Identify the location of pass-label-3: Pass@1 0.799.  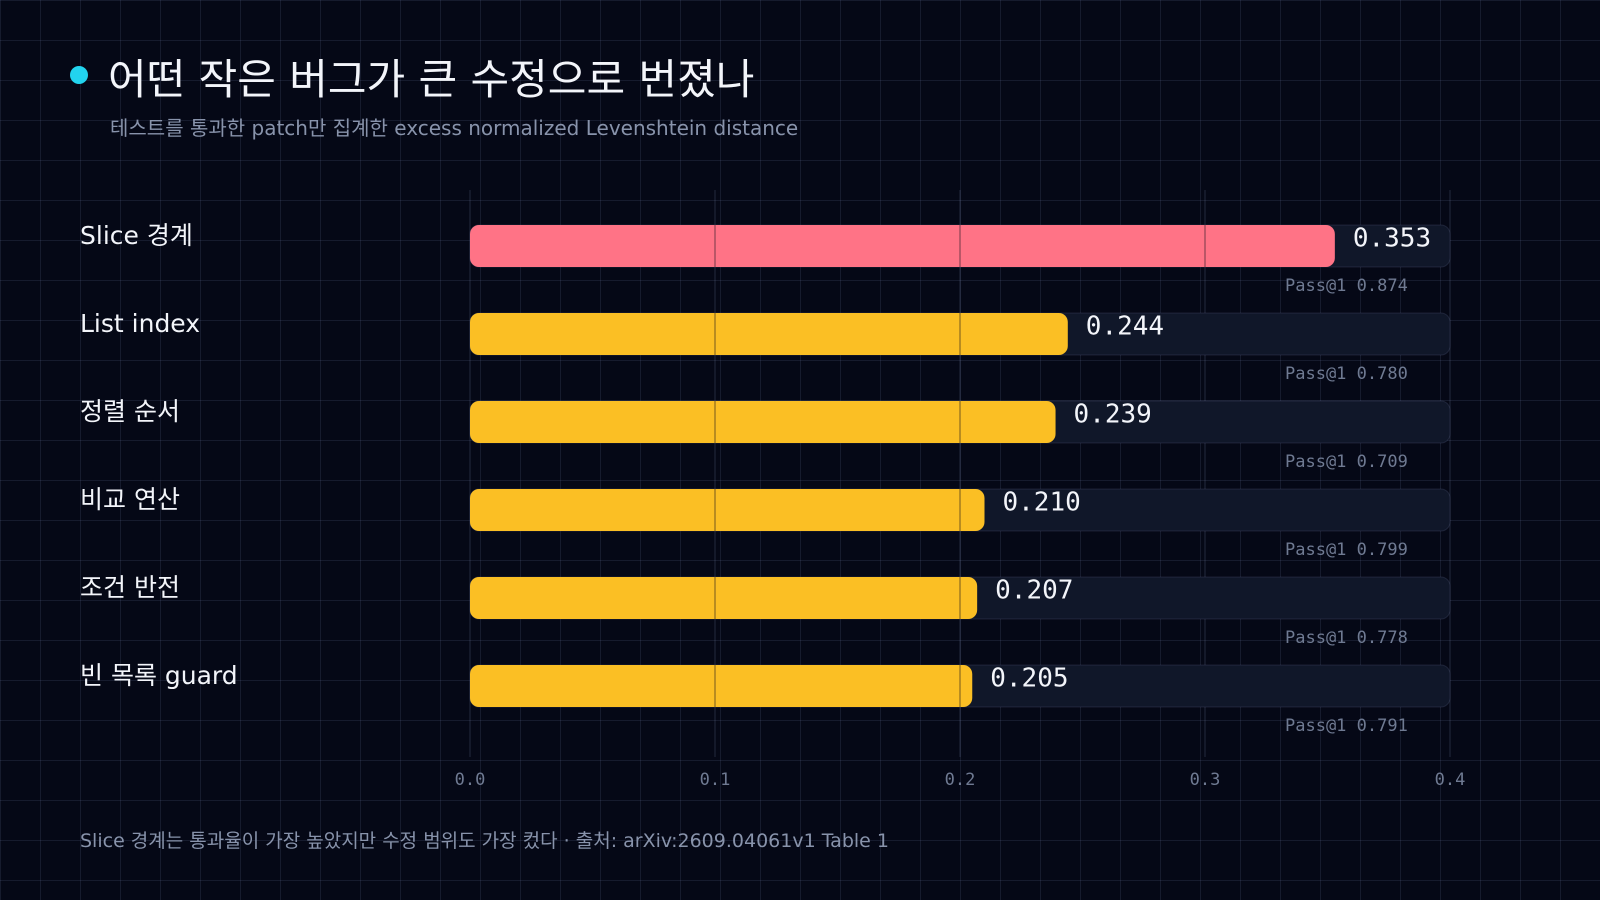
(1346, 550).